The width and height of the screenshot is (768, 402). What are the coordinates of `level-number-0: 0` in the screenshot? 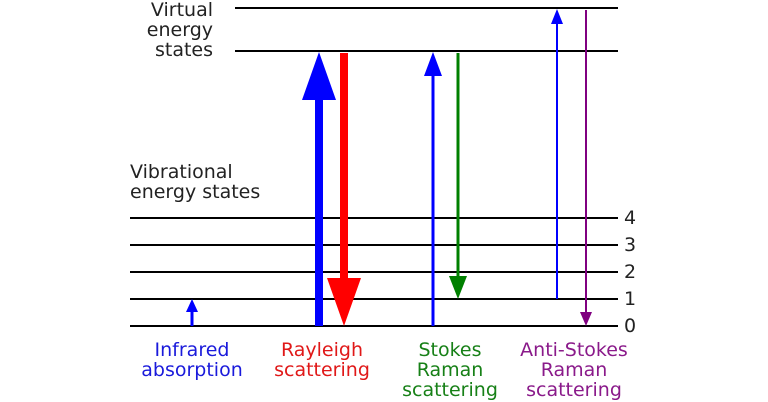 It's located at (630, 326).